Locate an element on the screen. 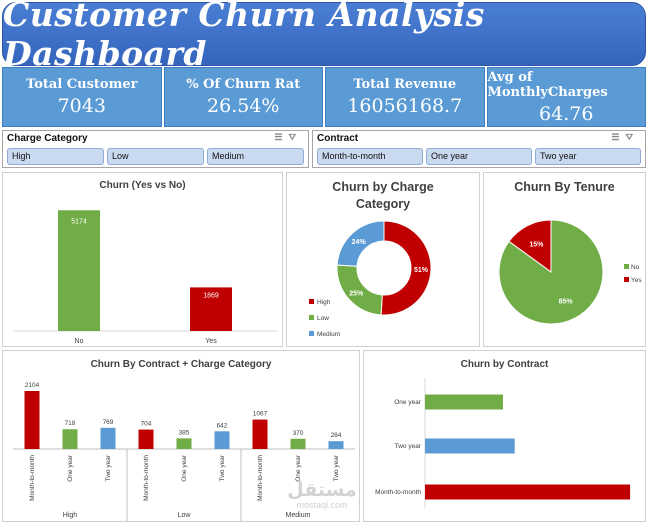 The image size is (649, 525). legend-label: Low is located at coordinates (323, 318).